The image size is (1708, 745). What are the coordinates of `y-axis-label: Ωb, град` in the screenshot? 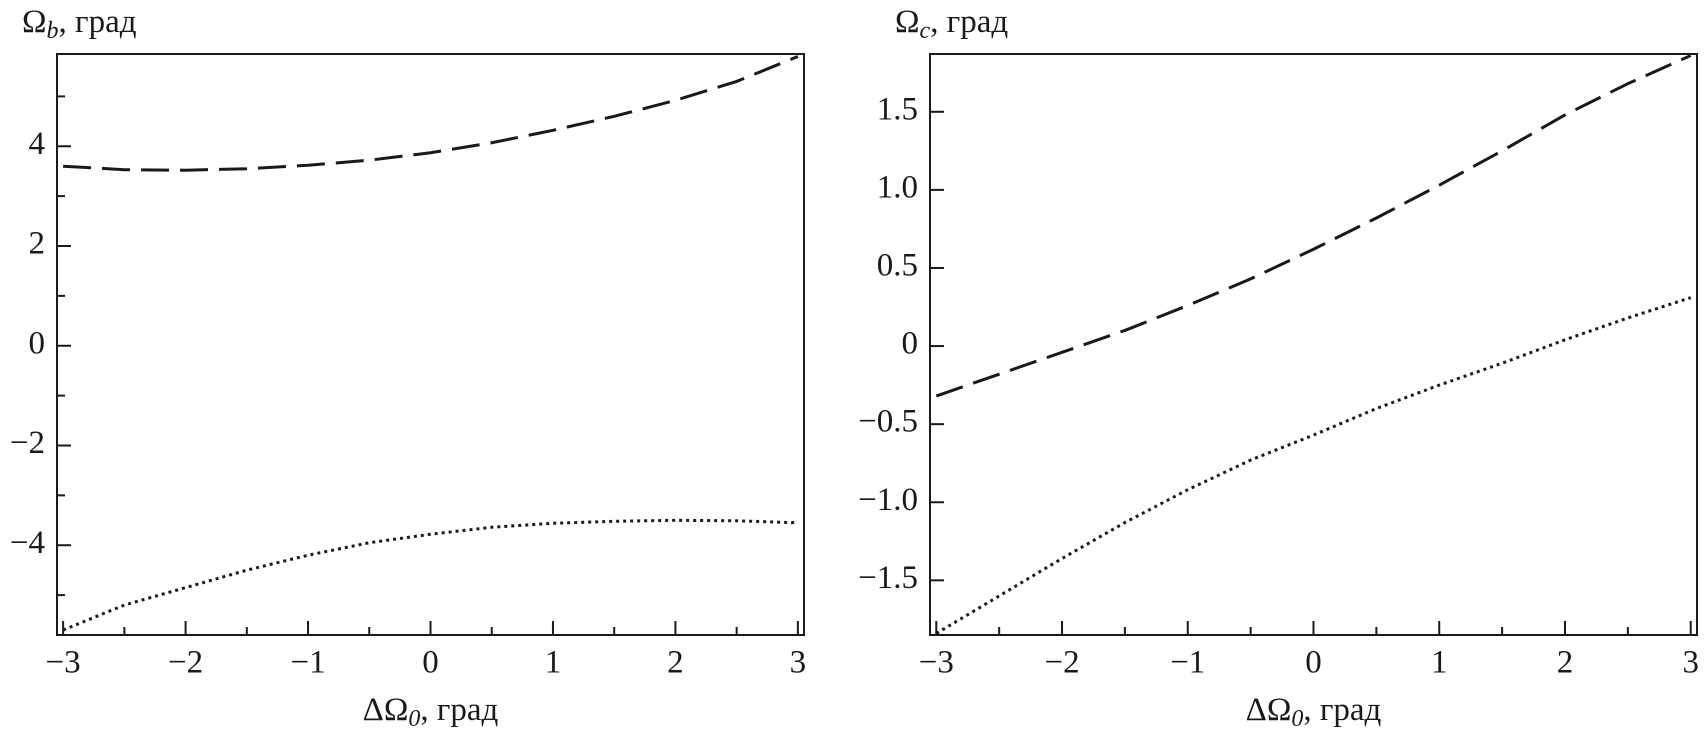 It's located at (79, 24).